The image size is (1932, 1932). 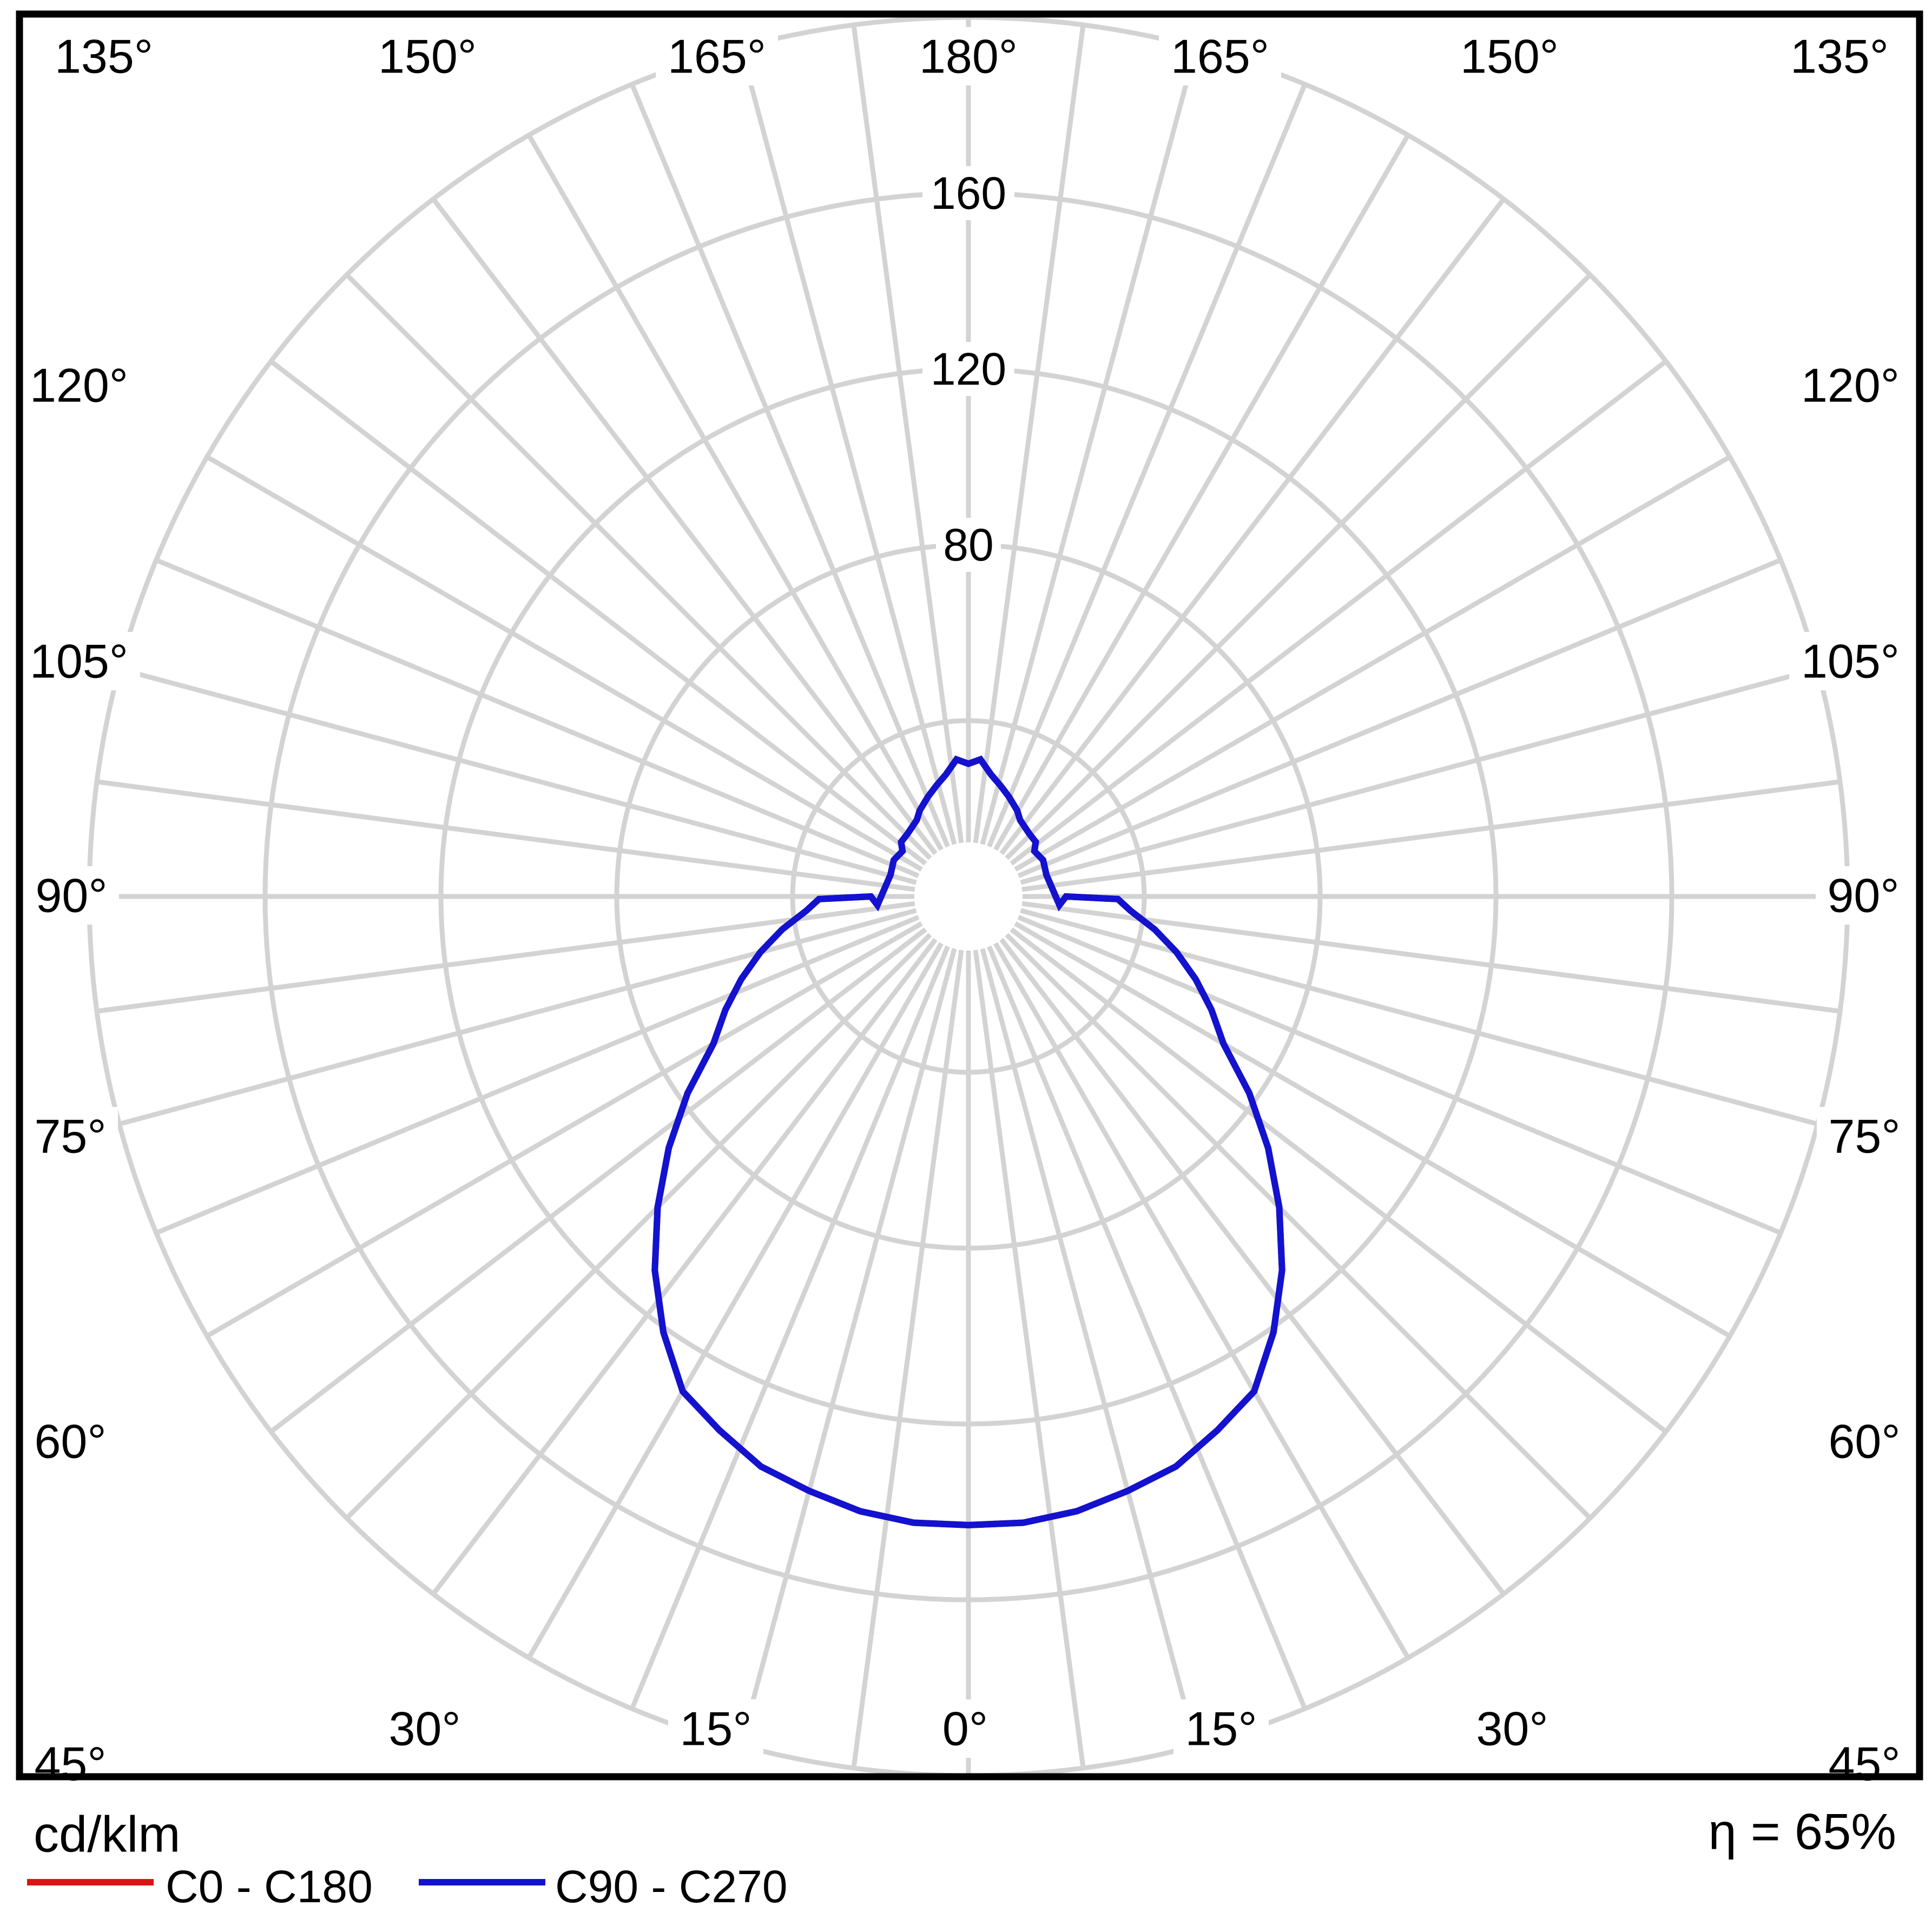 What do you see at coordinates (671, 1886) in the screenshot?
I see `legend-label-1: C90 - C270` at bounding box center [671, 1886].